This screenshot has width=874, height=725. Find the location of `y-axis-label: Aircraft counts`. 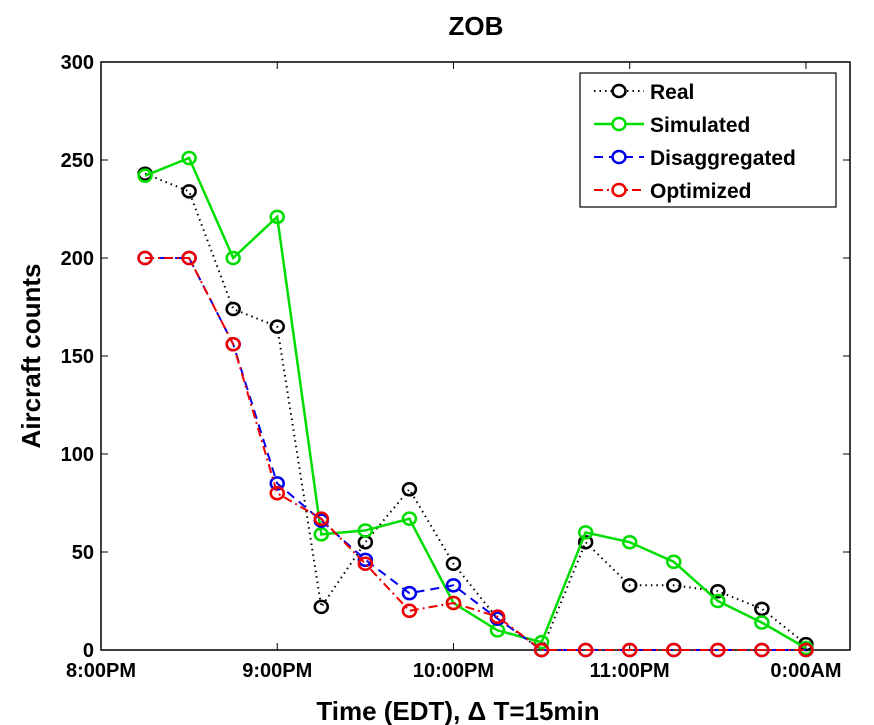

y-axis-label: Aircraft counts is located at coordinates (31, 356).